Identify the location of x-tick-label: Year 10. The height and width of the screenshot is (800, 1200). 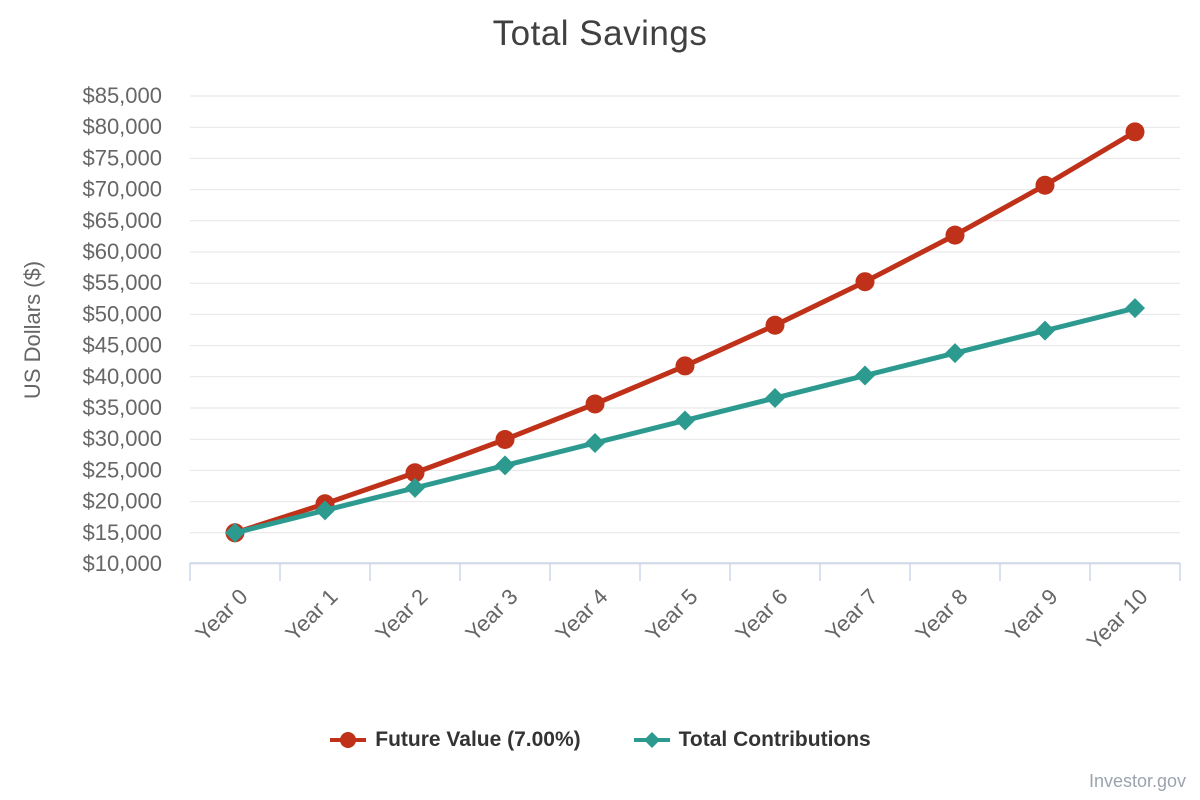
(1117, 619).